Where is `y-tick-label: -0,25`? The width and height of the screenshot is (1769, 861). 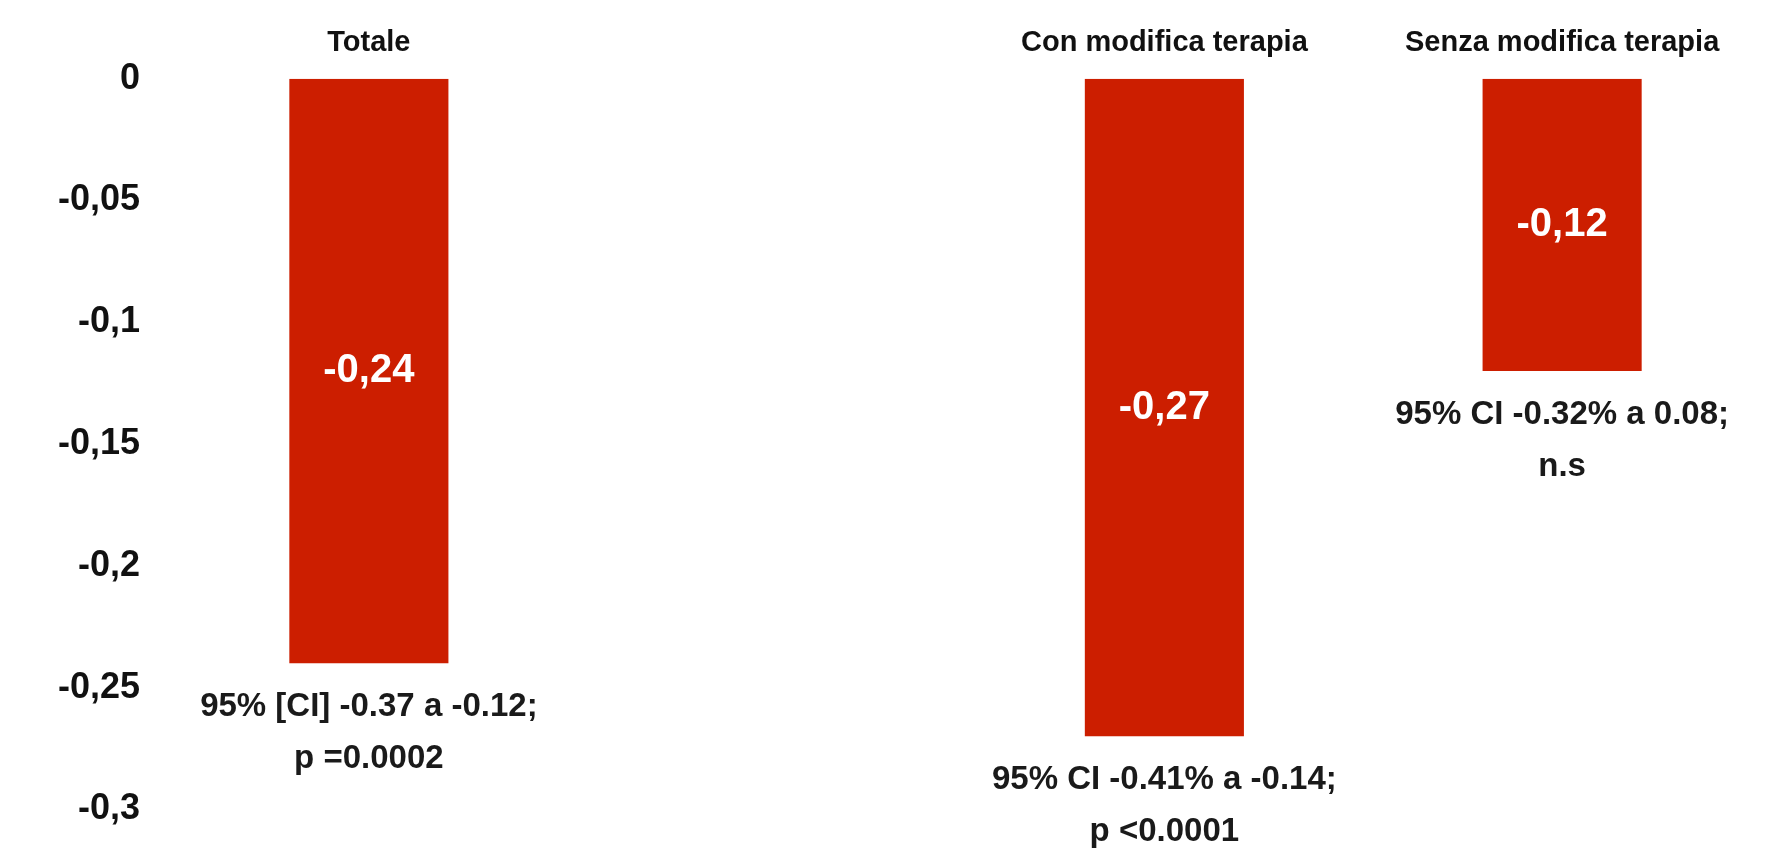
y-tick-label: -0,25 is located at coordinates (98, 685).